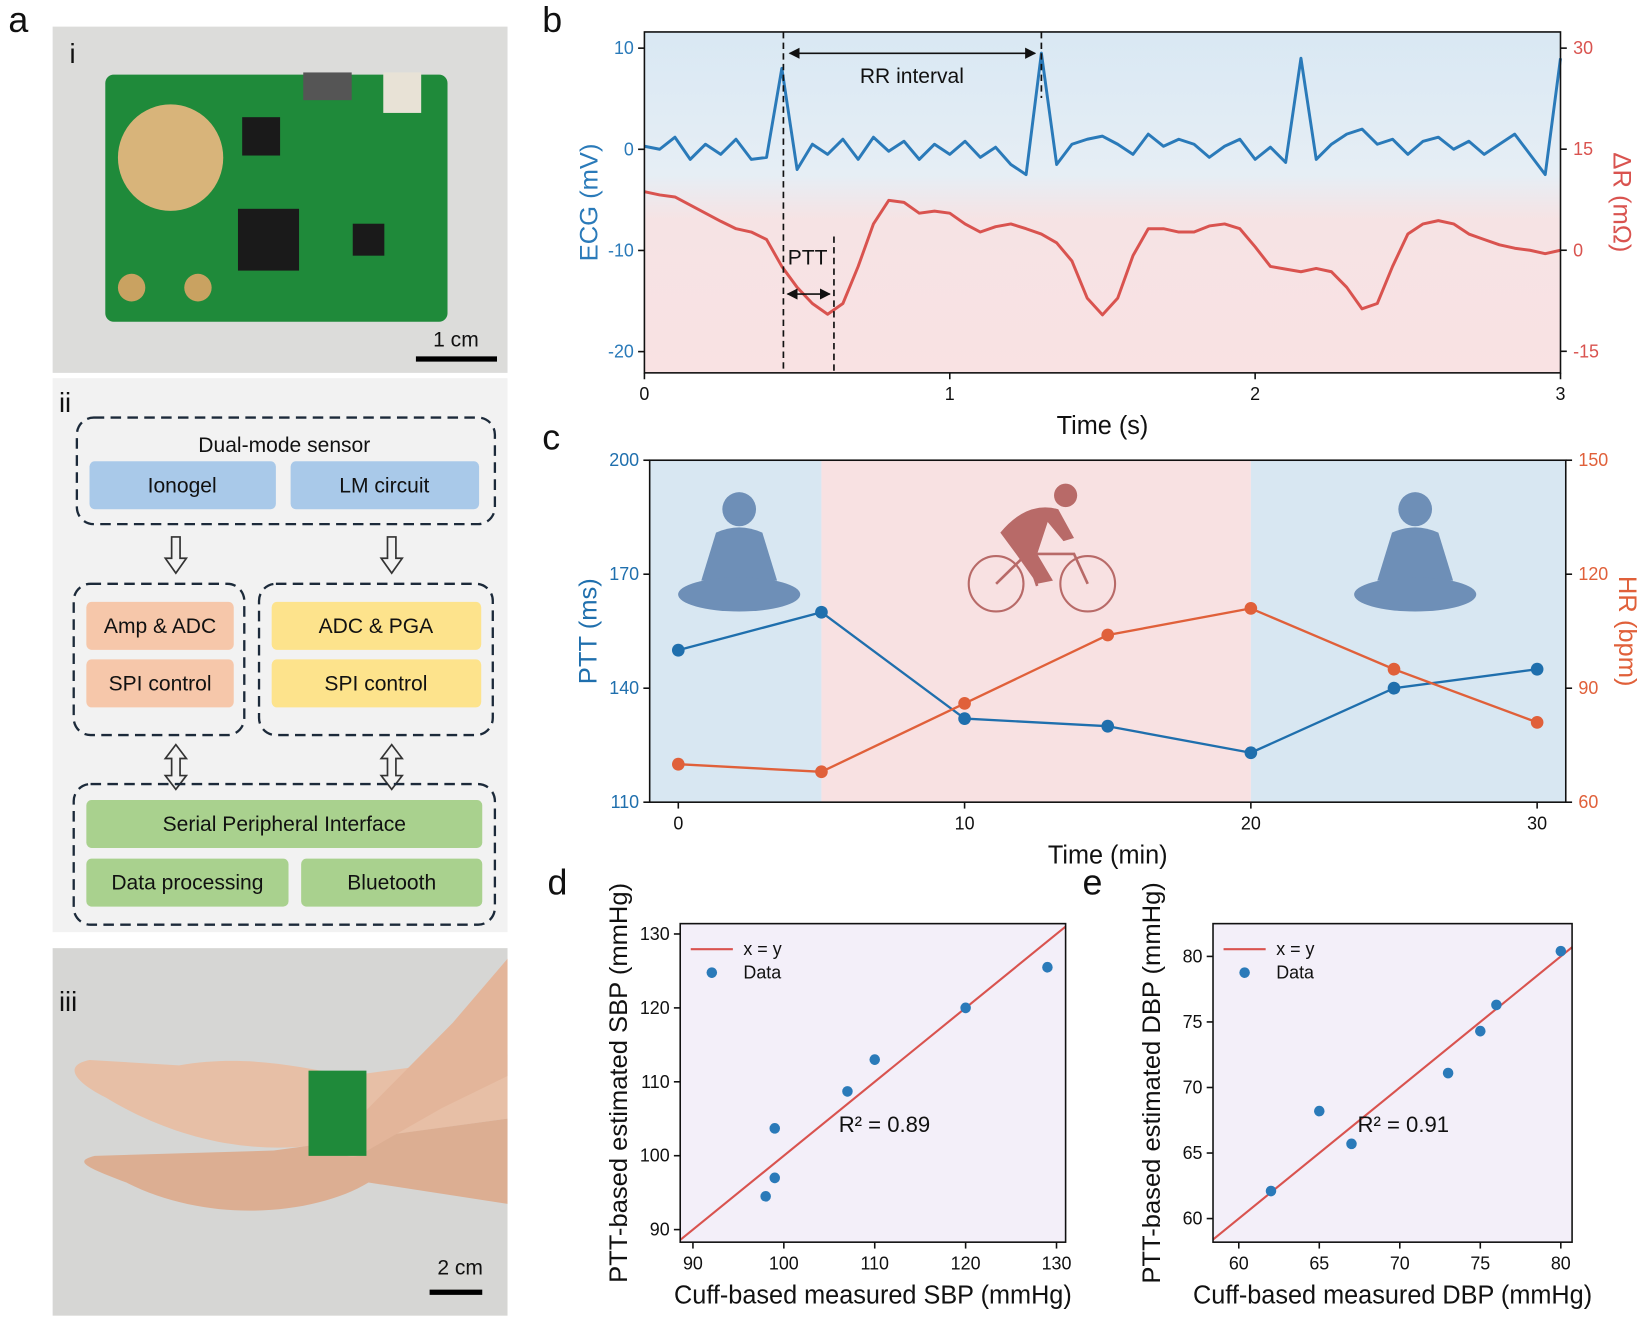 This screenshot has height=1321, width=1650. What do you see at coordinates (1588, 802) in the screenshot?
I see `y2-tick-label: 60` at bounding box center [1588, 802].